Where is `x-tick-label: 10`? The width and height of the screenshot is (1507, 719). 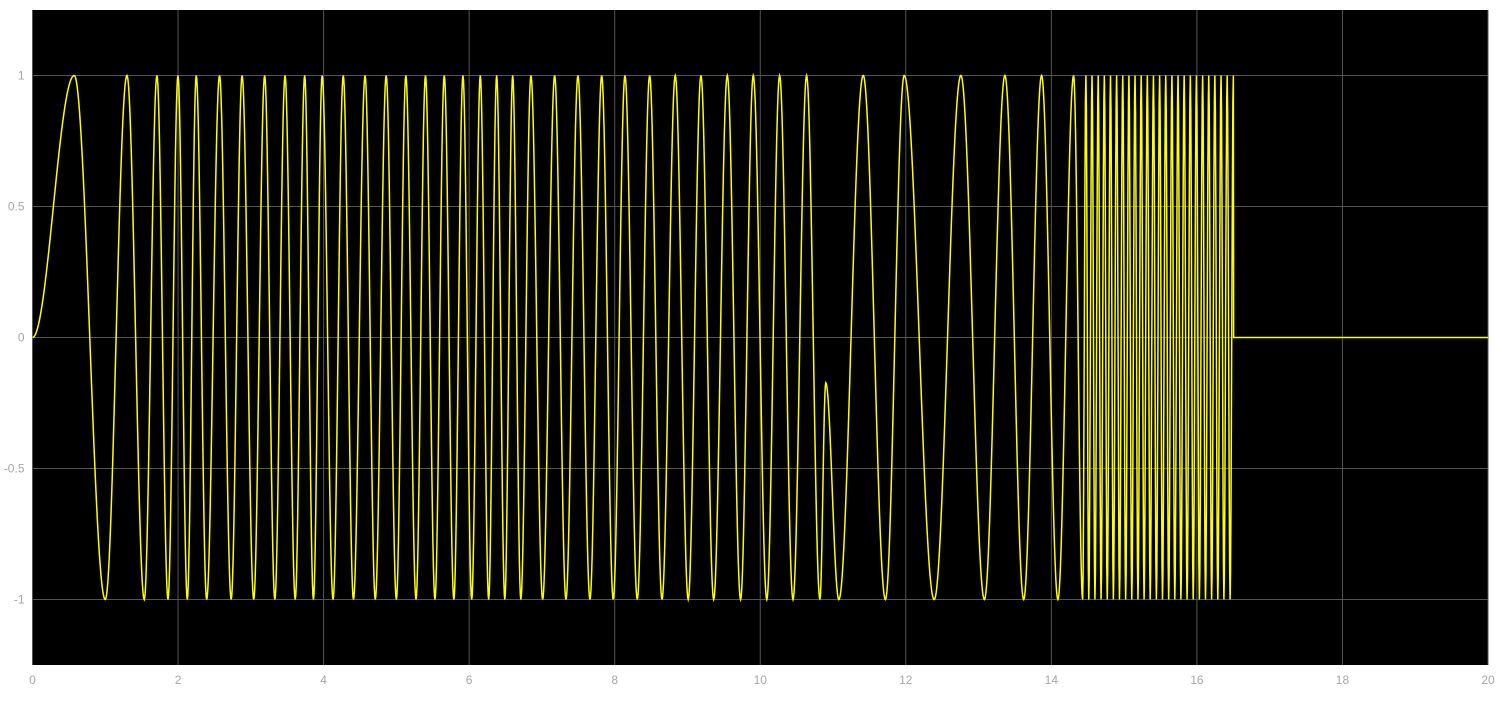
x-tick-label: 10 is located at coordinates (761, 680).